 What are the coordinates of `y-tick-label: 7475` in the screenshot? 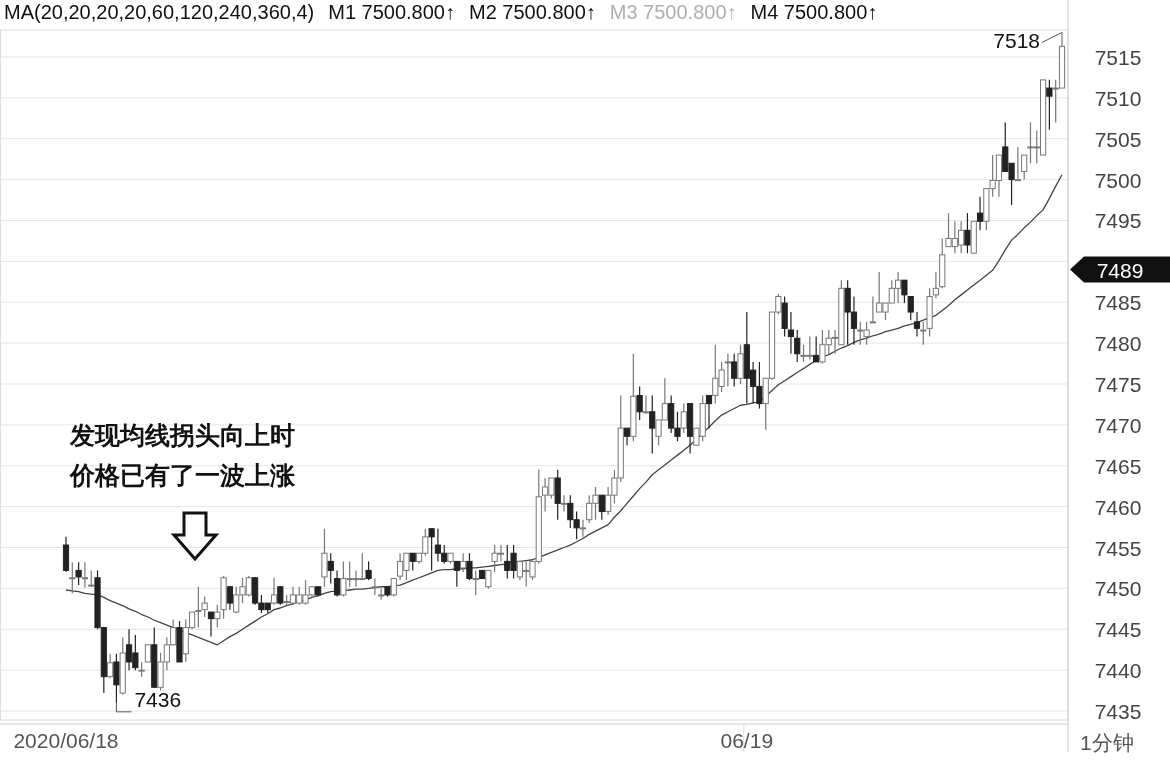 It's located at (1118, 384).